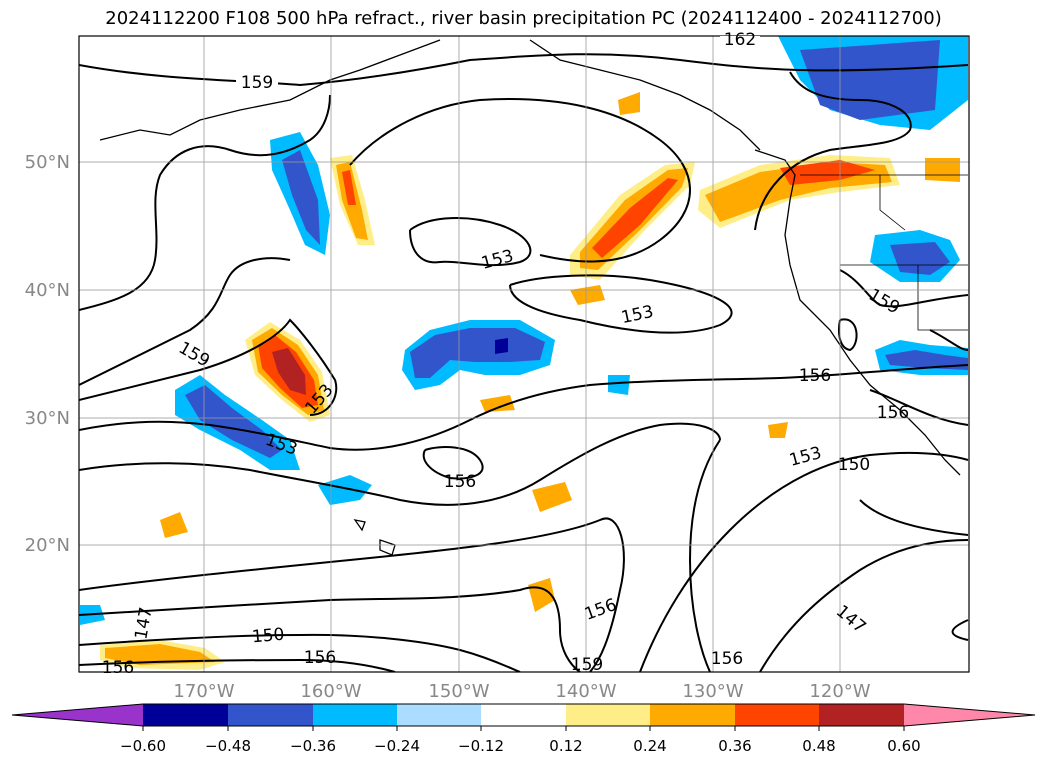  What do you see at coordinates (818, 746) in the screenshot?
I see `colorbar-tick-label: 0.48` at bounding box center [818, 746].